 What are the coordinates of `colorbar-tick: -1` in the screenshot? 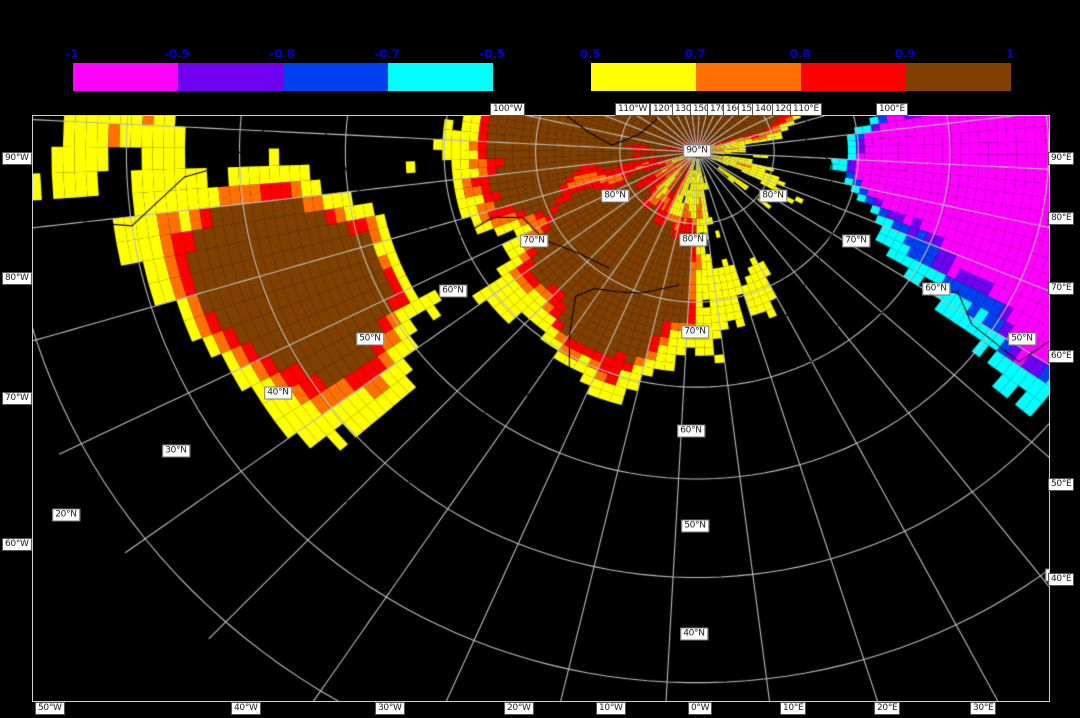 It's located at (72, 54).